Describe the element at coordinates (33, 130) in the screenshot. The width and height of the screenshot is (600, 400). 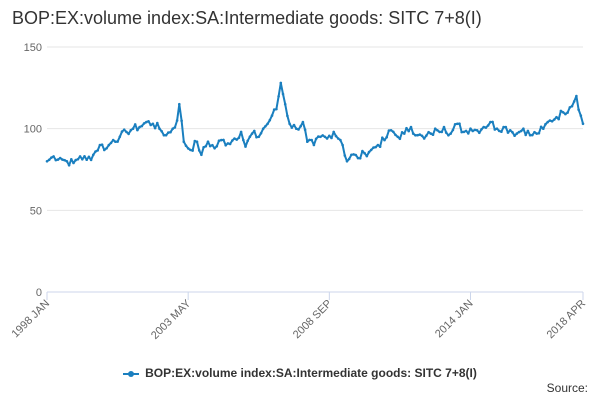
I see `y-tick-label: 100` at that location.